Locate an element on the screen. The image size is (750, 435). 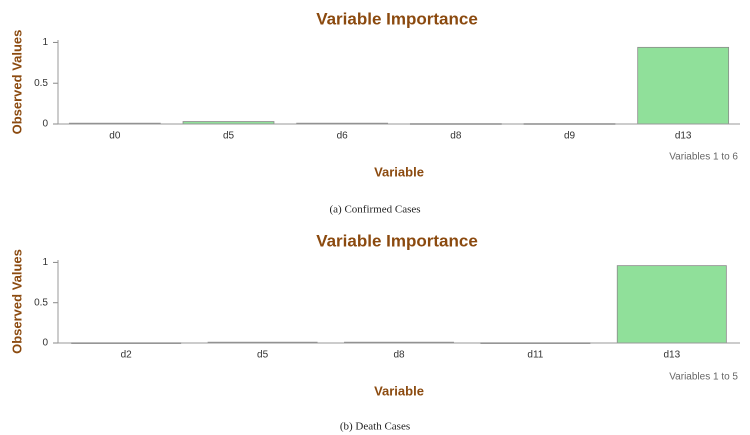
caption: (b) Death Cases is located at coordinates (375, 427).